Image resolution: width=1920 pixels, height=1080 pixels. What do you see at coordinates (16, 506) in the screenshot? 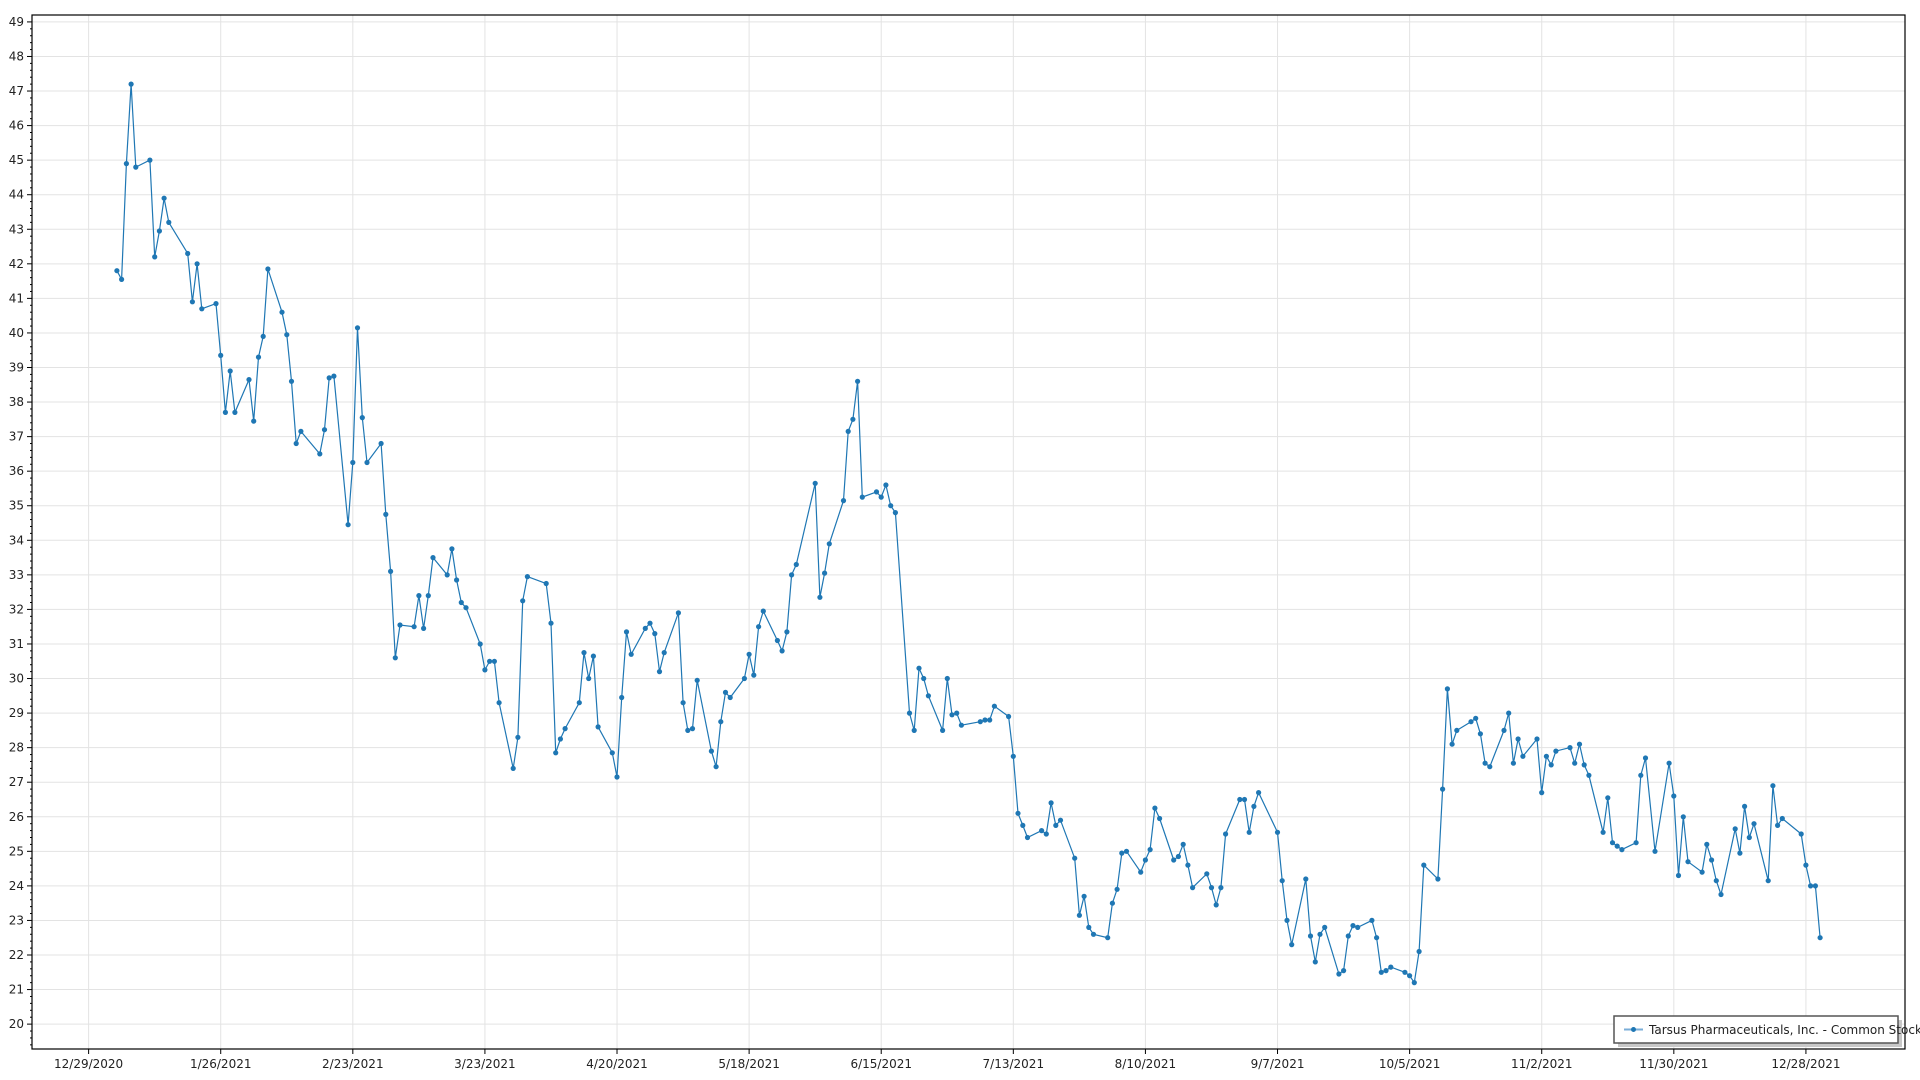
I see `y-tick-label: 35` at bounding box center [16, 506].